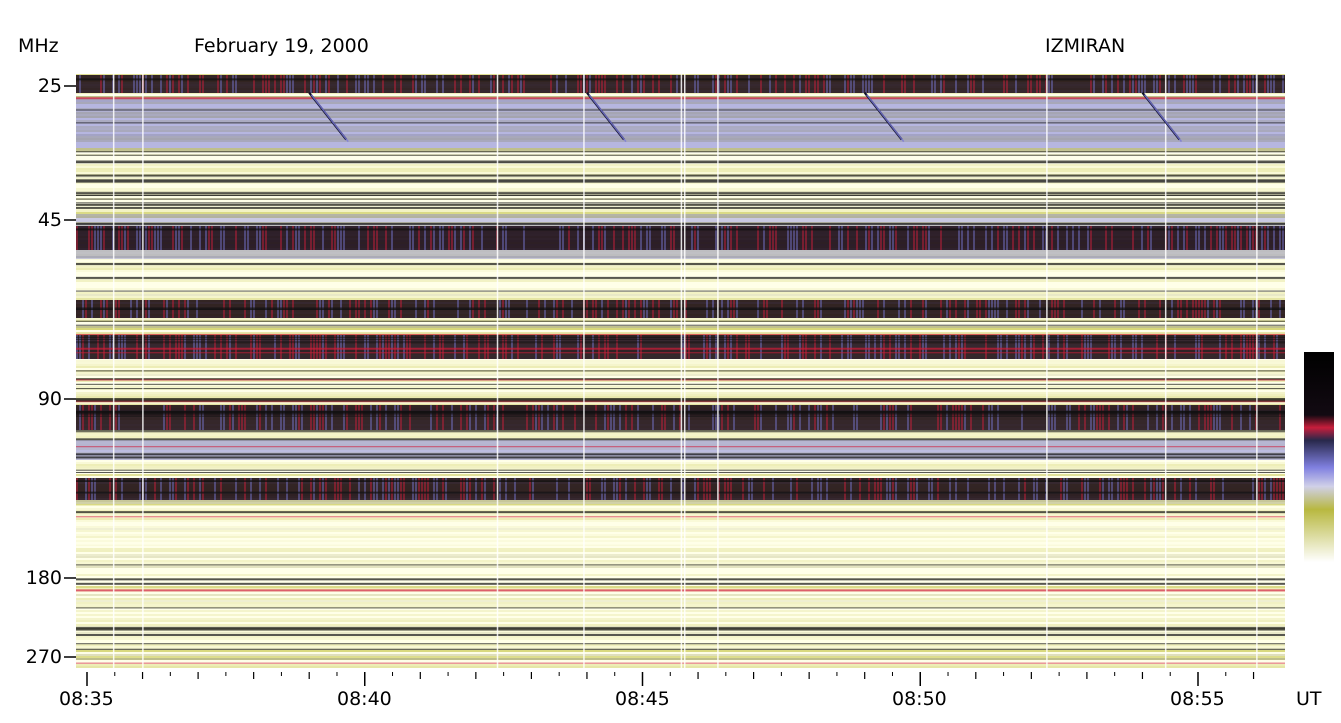 The image size is (1341, 723). Describe the element at coordinates (49, 220) in the screenshot. I see `freq-tick-label: 45` at that location.